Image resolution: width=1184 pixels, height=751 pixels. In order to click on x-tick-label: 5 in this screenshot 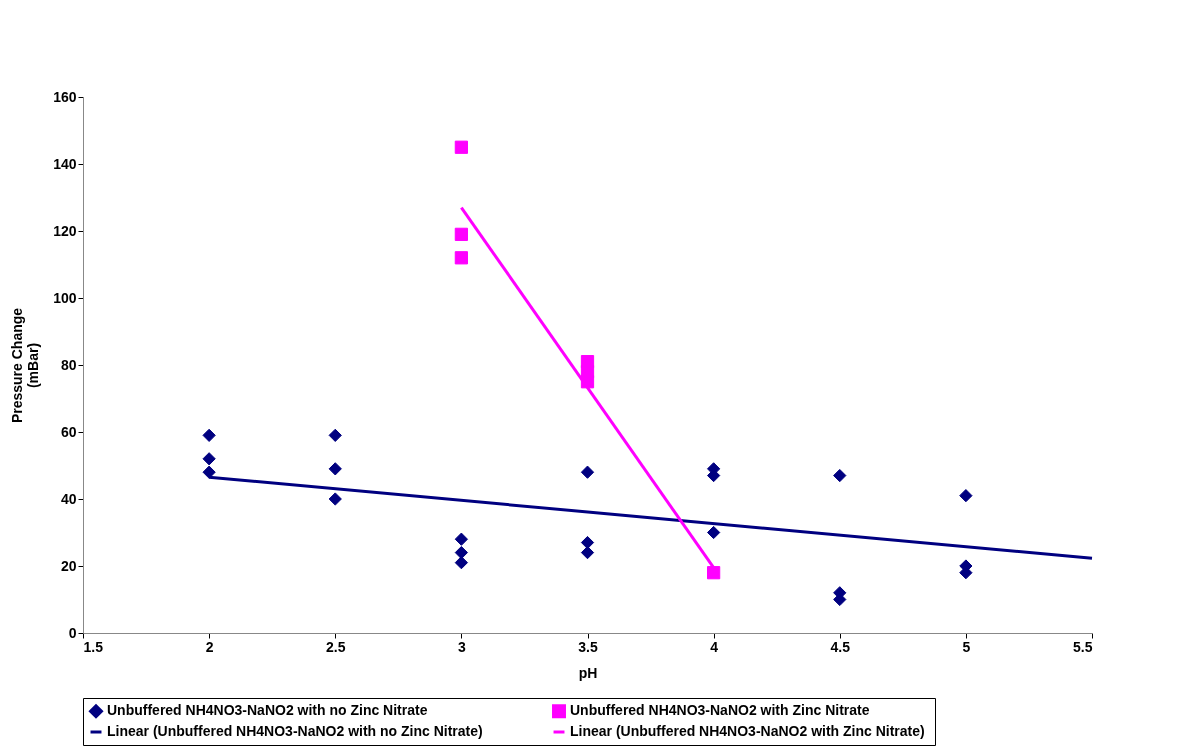, I will do `click(966, 646)`.